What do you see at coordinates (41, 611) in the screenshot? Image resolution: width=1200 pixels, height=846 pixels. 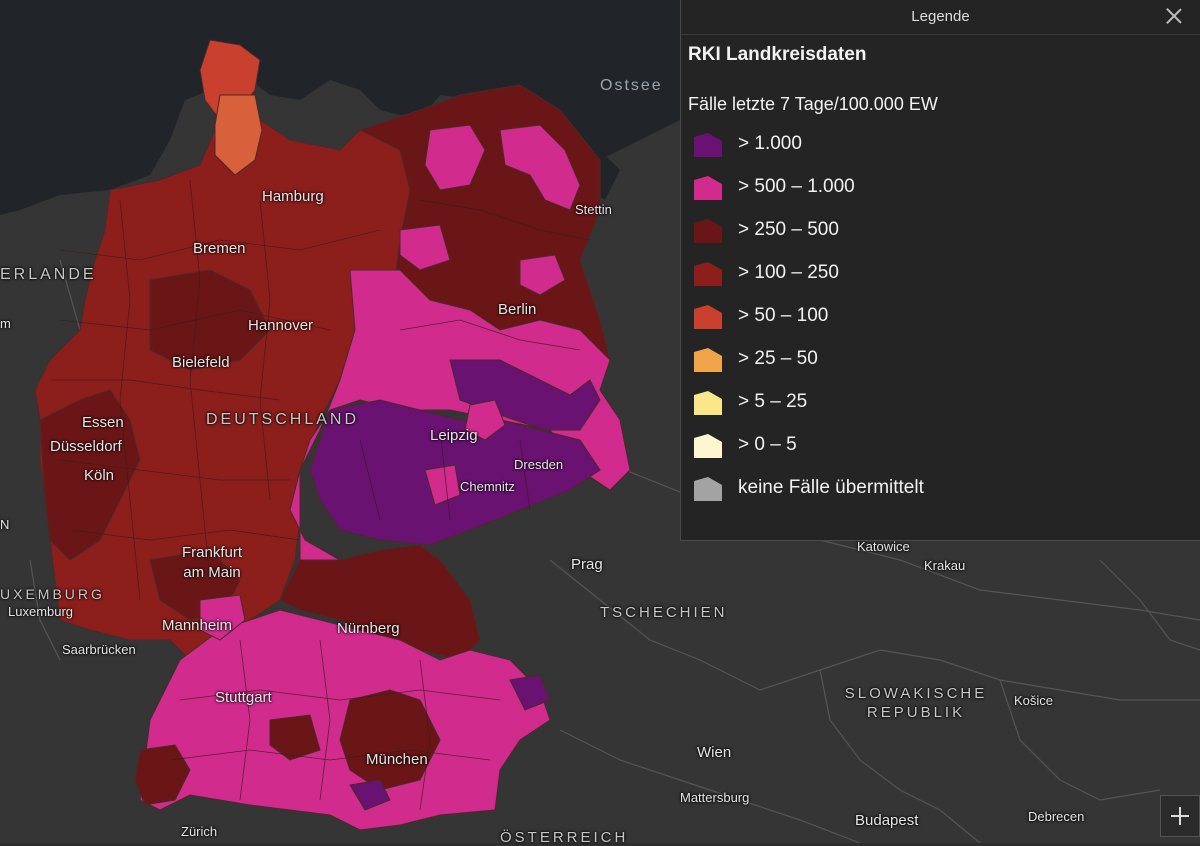 I see `label-luxemburg: Luxemburg` at bounding box center [41, 611].